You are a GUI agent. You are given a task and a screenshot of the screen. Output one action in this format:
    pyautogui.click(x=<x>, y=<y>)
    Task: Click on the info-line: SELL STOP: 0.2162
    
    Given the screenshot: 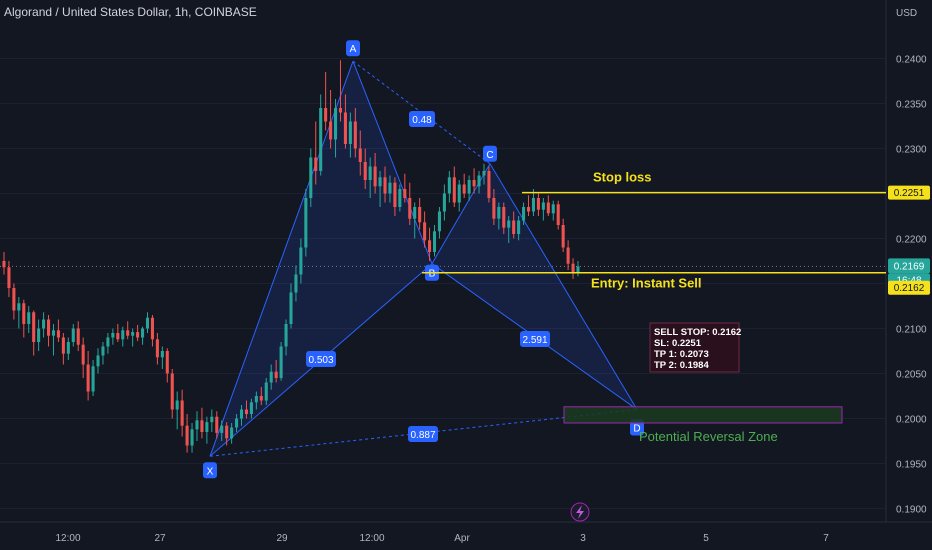 What is the action you would take?
    pyautogui.click(x=697, y=332)
    